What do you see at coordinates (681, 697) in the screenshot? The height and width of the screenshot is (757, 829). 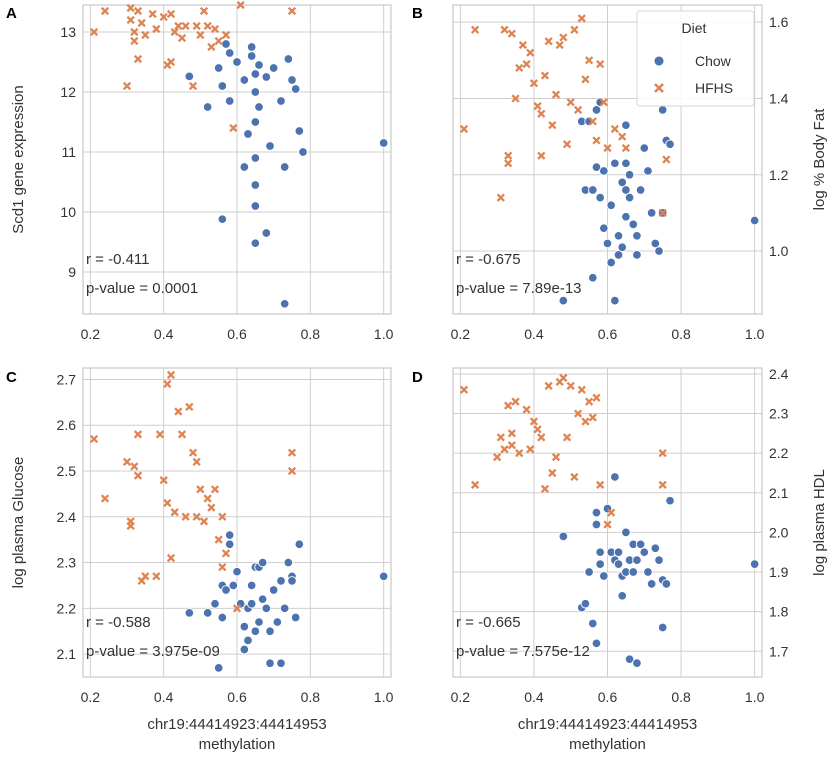 I see `x-tick-label: 0.8` at bounding box center [681, 697].